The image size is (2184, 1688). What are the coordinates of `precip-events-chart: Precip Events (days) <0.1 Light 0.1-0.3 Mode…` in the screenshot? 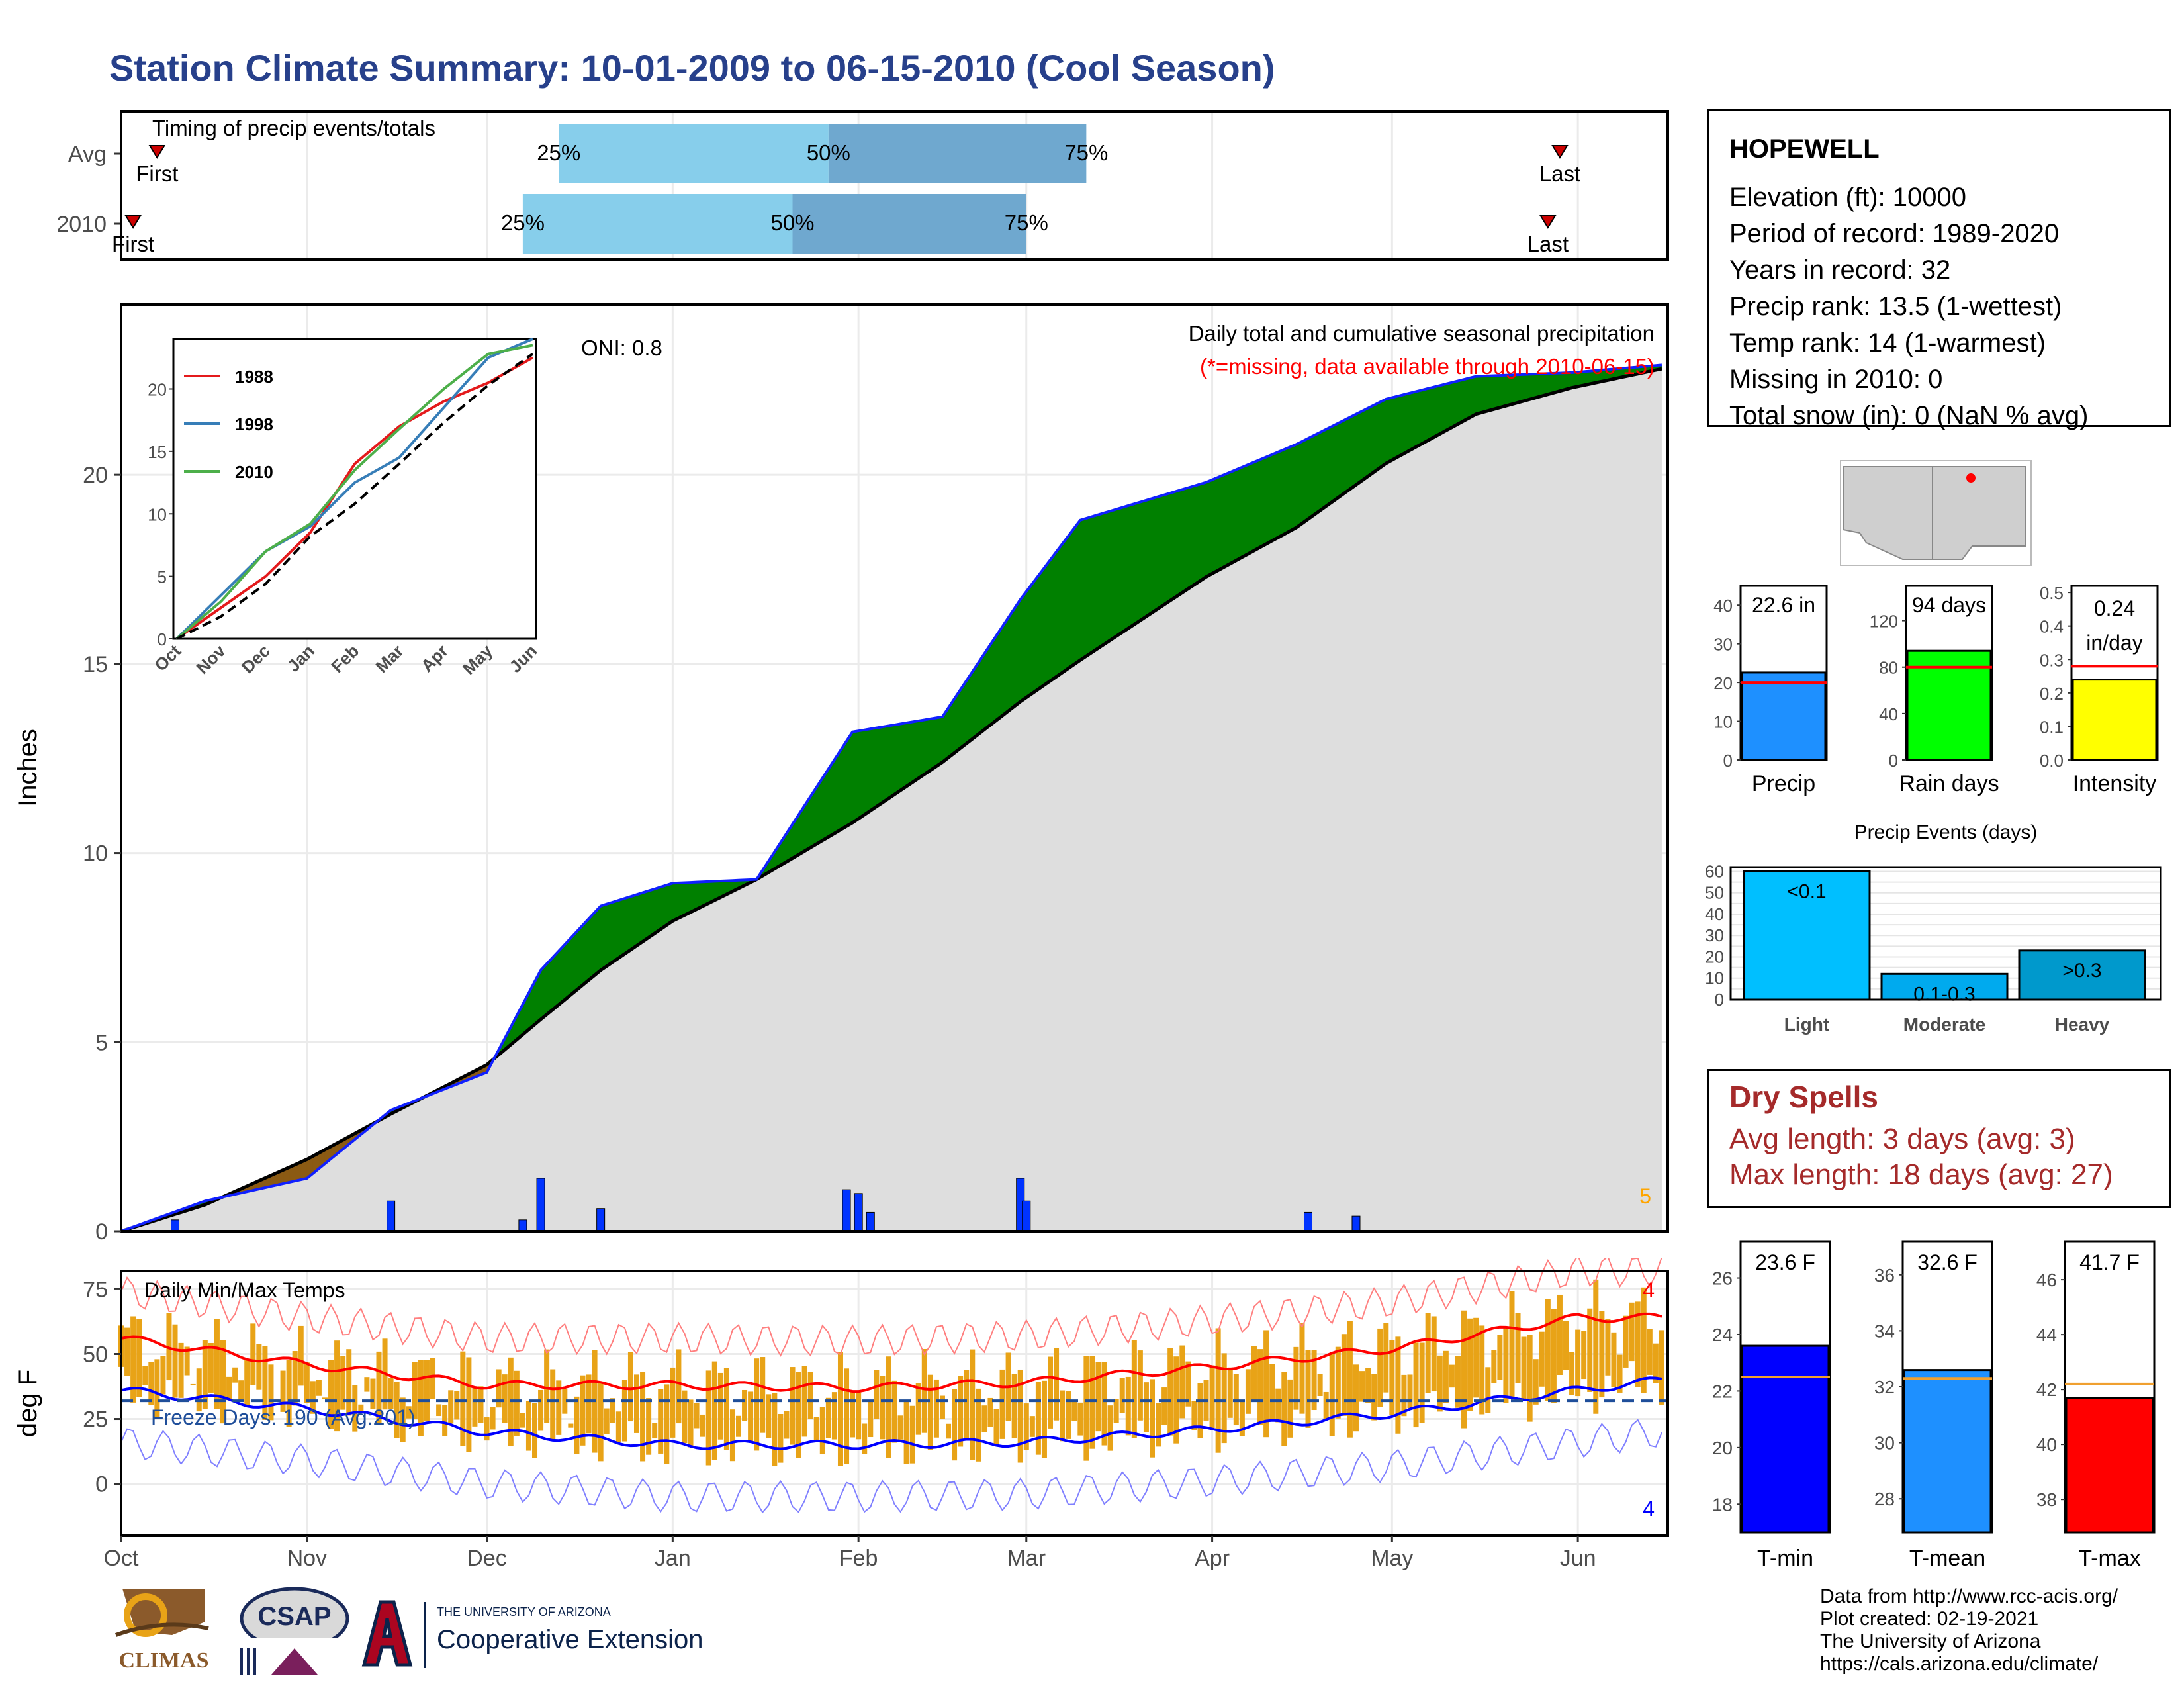 It's located at (1934, 928).